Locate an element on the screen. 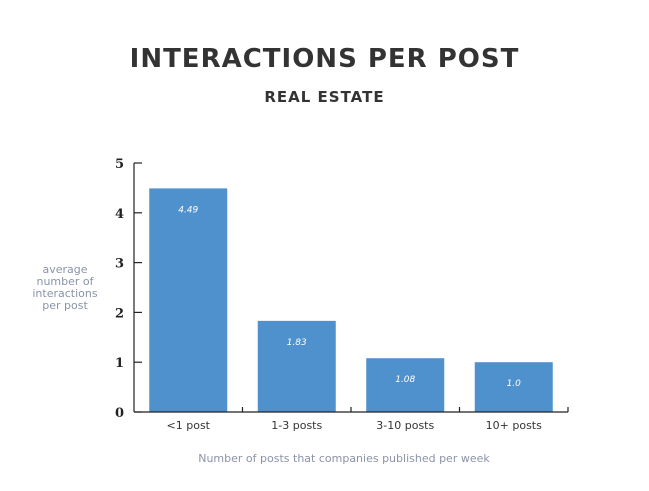 This screenshot has height=491, width=649. y-tick-label: 3 is located at coordinates (119, 264).